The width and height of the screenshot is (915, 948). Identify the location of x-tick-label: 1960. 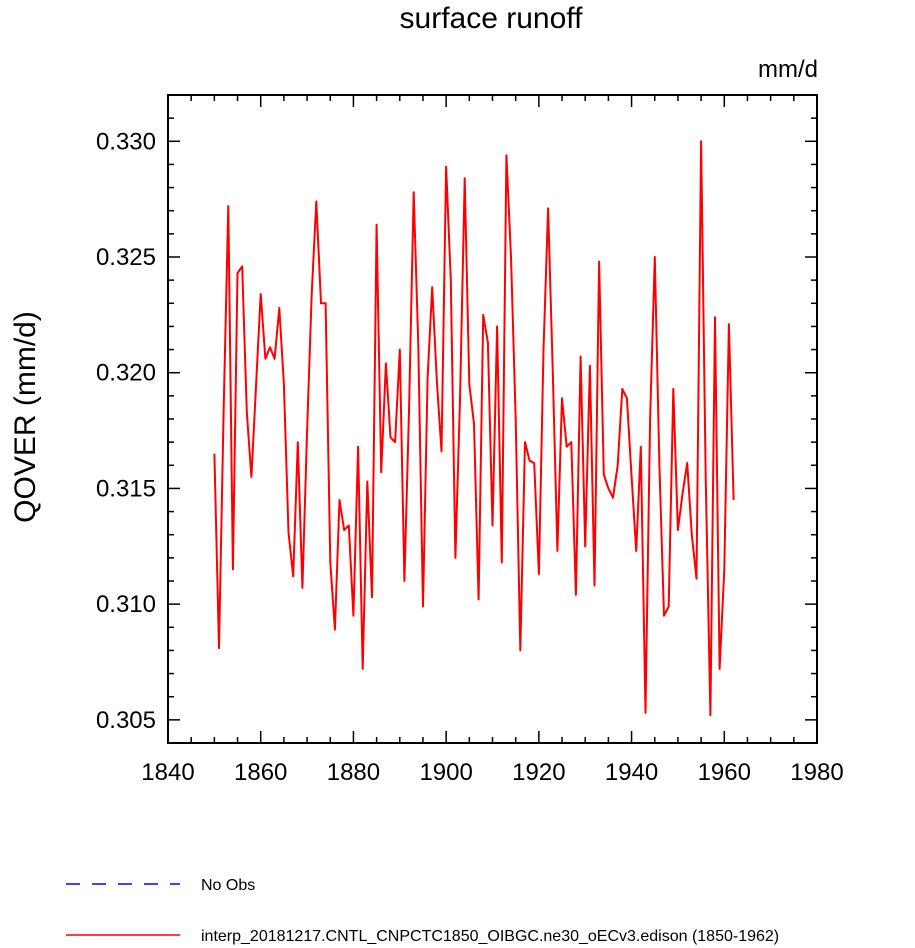
(724, 772).